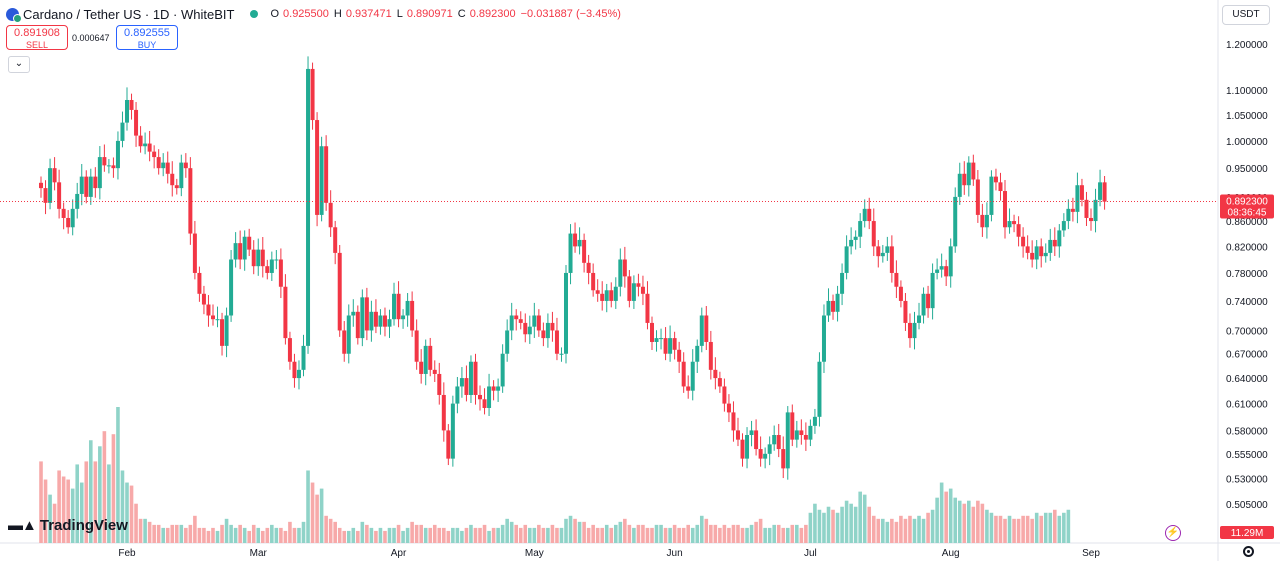 This screenshot has height=561, width=1280. I want to click on y-tick-label: 0.640000, so click(1247, 379).